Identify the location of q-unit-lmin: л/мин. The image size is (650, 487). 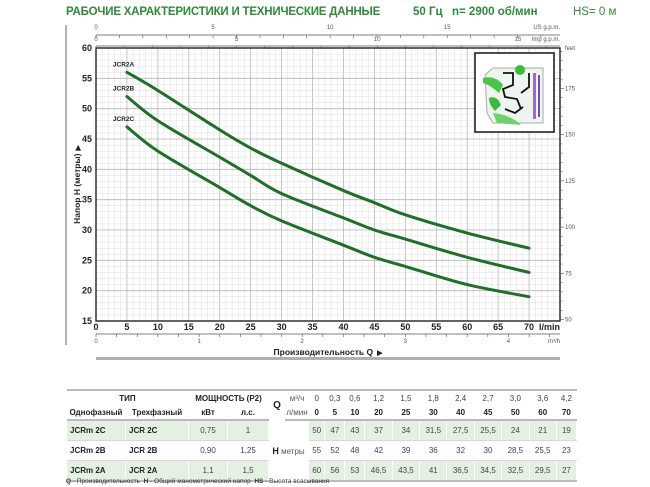
(297, 413).